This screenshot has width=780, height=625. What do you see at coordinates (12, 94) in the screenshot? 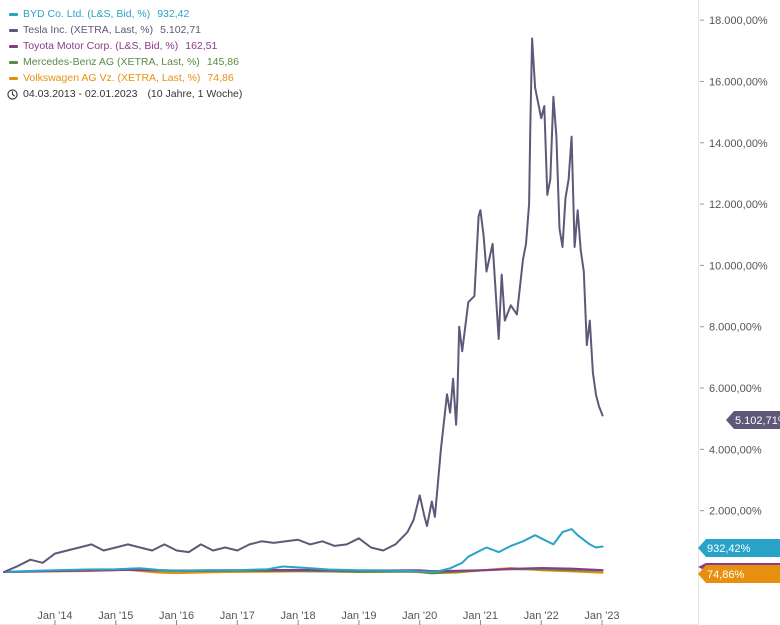
I see `clock-icon` at bounding box center [12, 94].